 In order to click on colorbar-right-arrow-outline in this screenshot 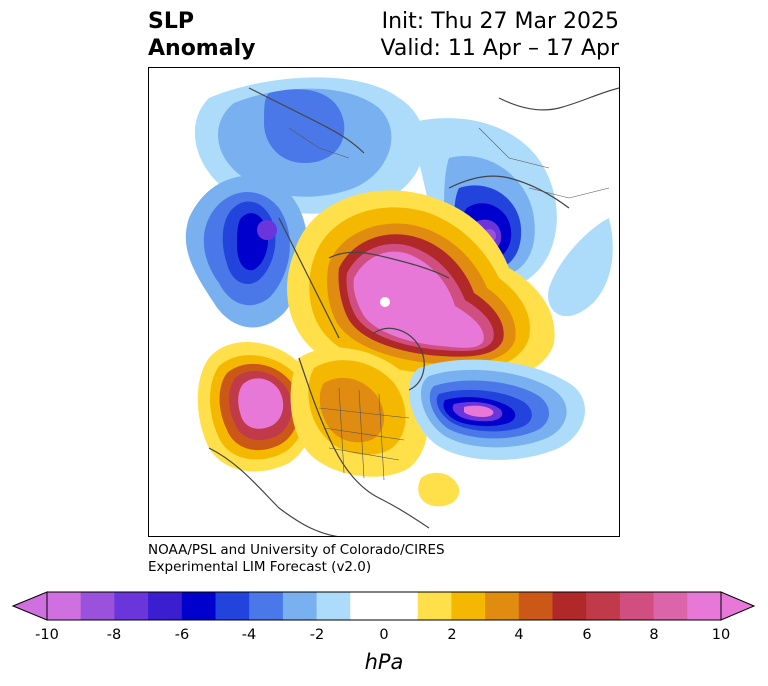, I will do `click(738, 606)`.